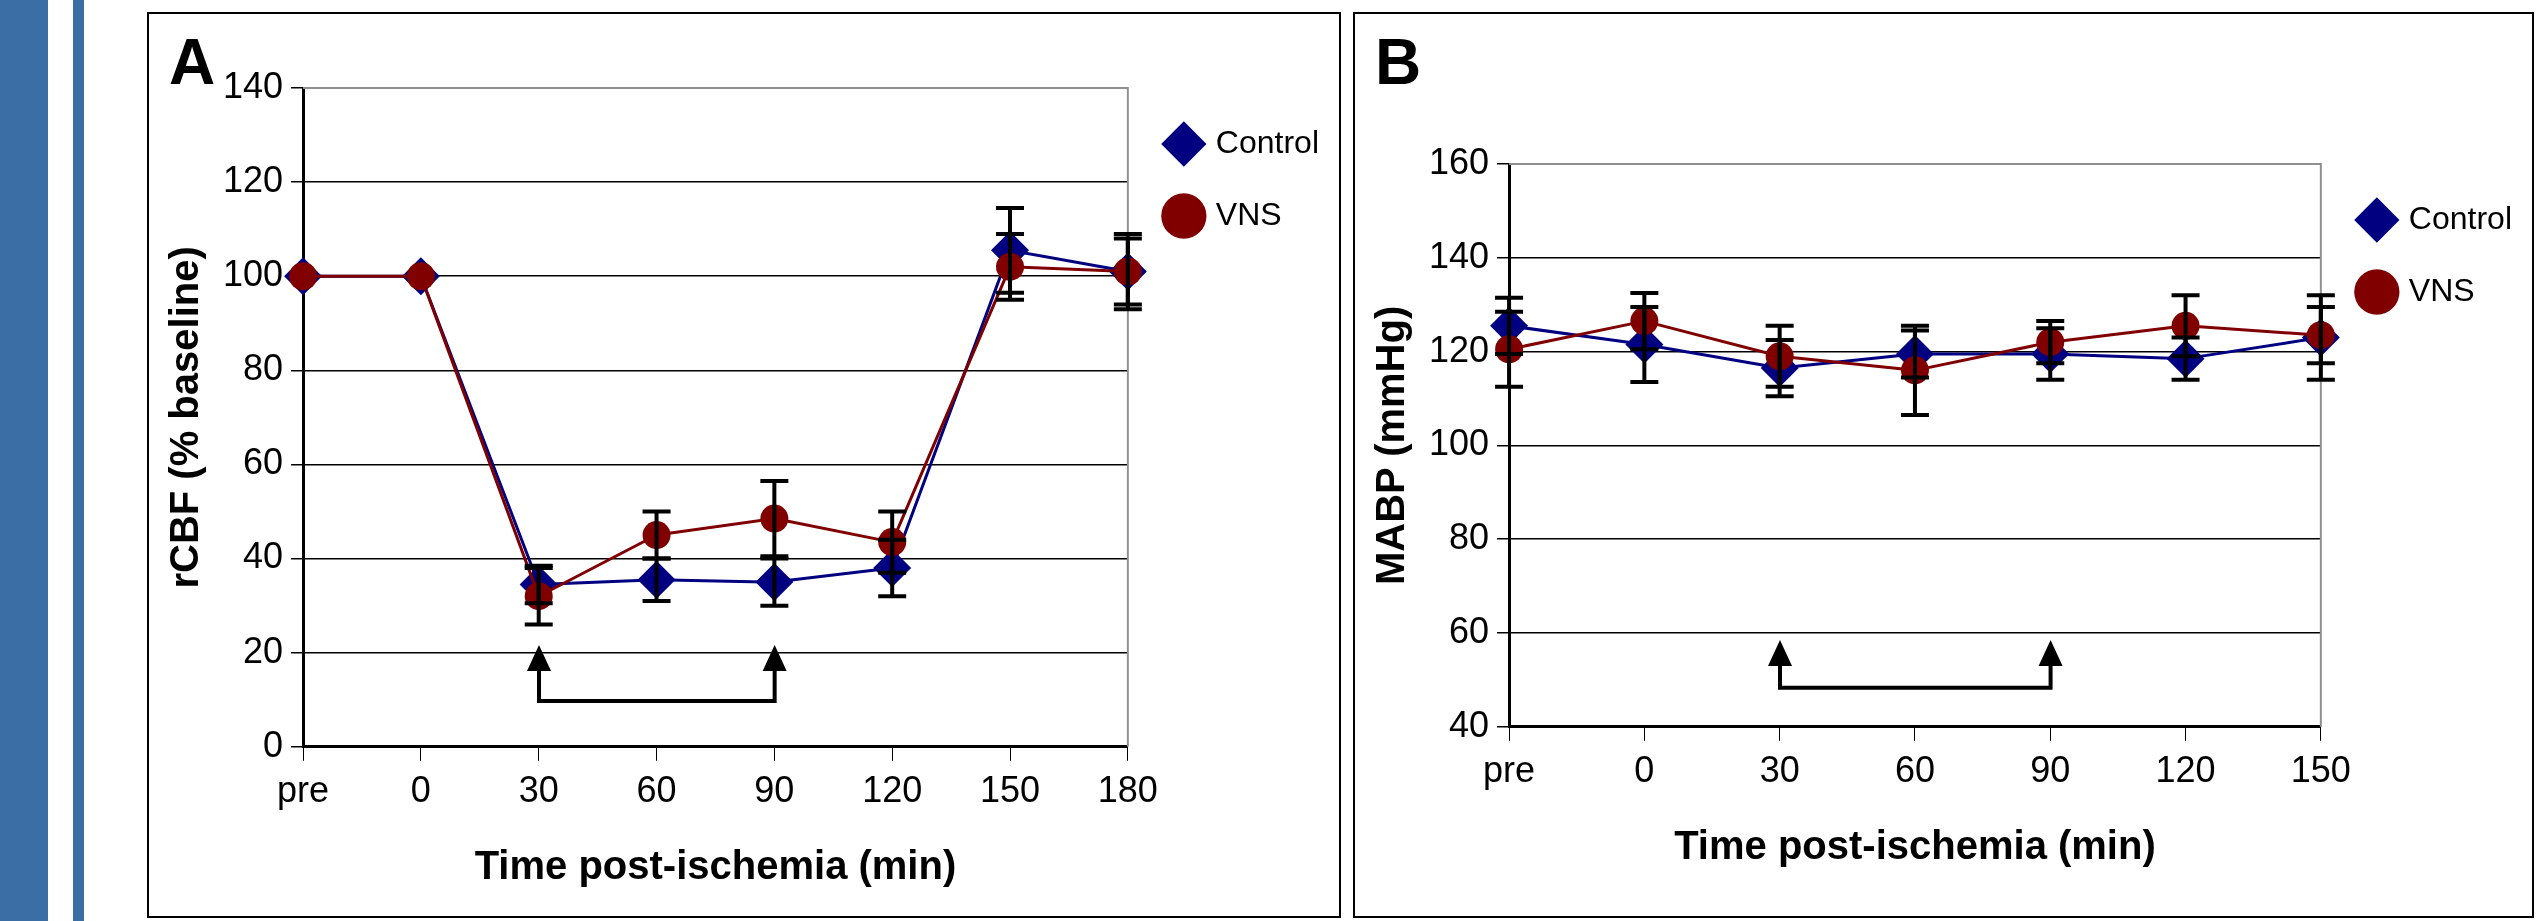  Describe the element at coordinates (1127, 790) in the screenshot. I see `x-tick-label: 180` at that location.